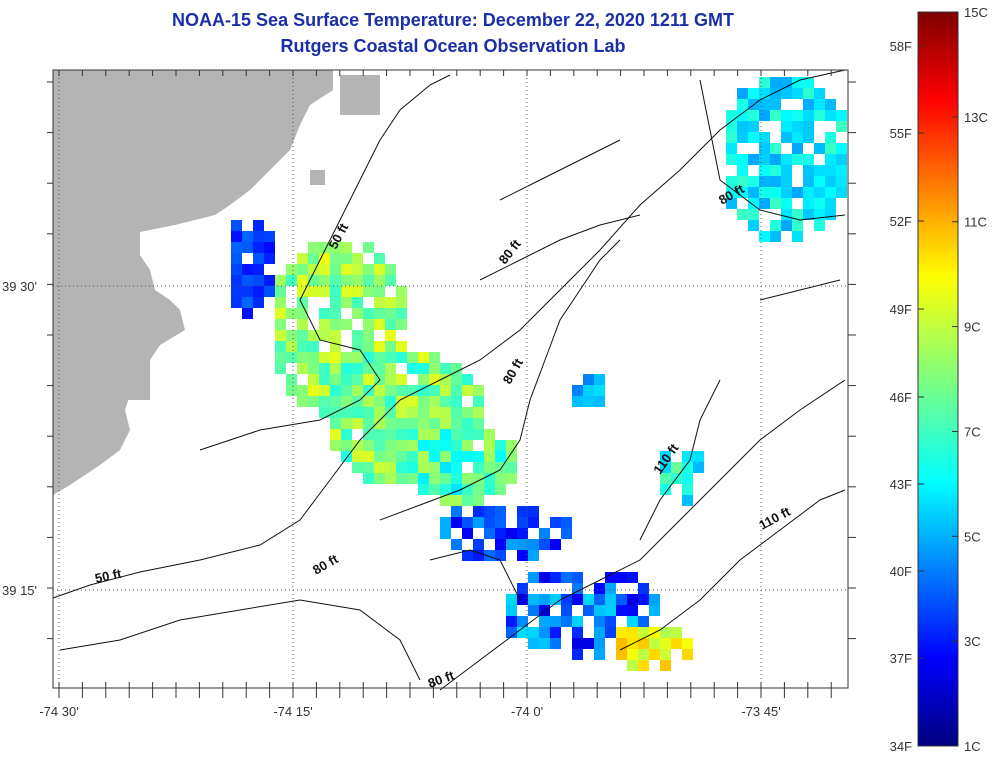 The height and width of the screenshot is (761, 992). I want to click on x-tick-label: -74 0', so click(527, 711).